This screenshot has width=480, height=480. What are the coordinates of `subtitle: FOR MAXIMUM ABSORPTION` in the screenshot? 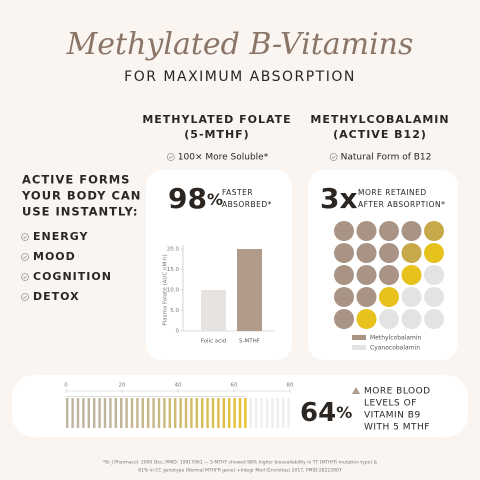 It's located at (240, 77).